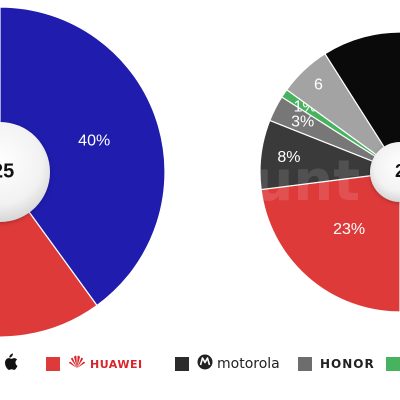  What do you see at coordinates (397, 171) in the screenshot?
I see `center-label: 2` at bounding box center [397, 171].